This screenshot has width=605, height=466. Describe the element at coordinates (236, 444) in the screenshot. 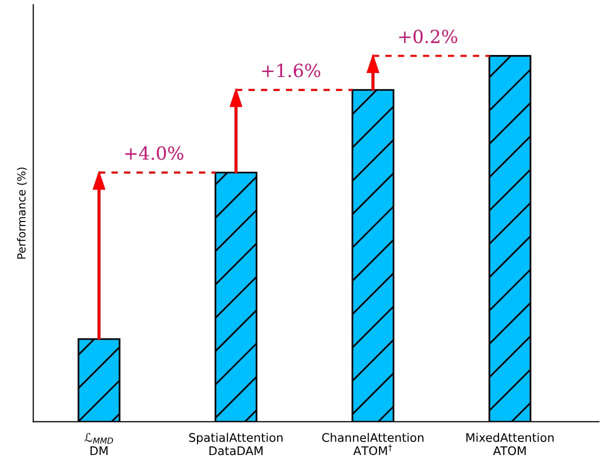

I see `x-tick-label: SpatialAttention DataDAM` at that location.